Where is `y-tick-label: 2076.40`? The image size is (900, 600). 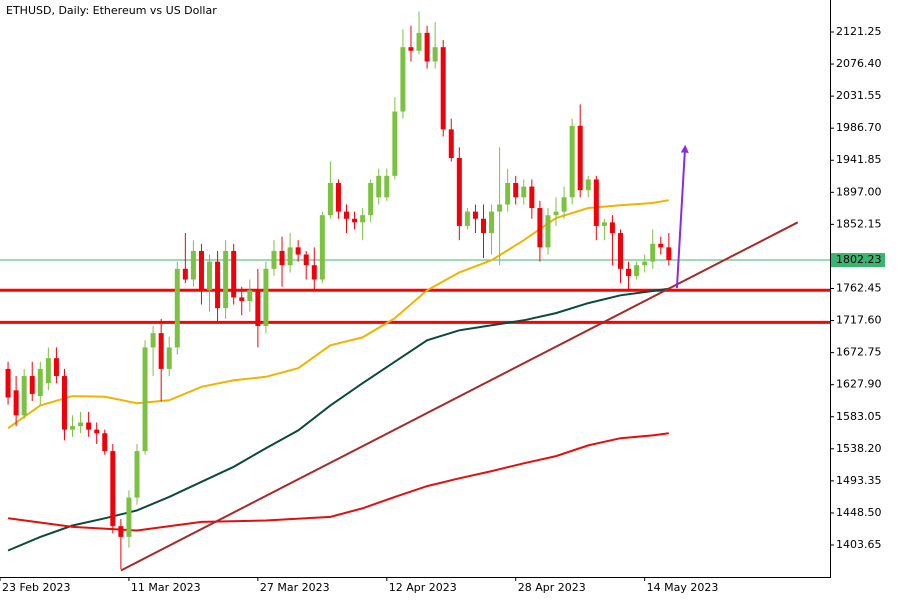
y-tick-label: 2076.40 is located at coordinates (859, 63).